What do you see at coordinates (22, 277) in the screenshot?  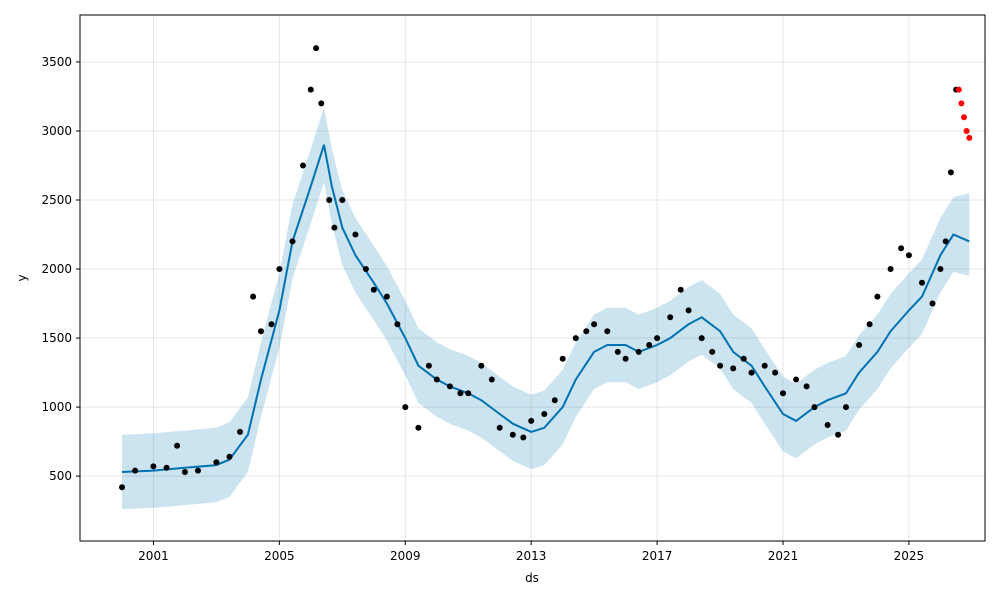 I see `y-axis-label: y` at bounding box center [22, 277].